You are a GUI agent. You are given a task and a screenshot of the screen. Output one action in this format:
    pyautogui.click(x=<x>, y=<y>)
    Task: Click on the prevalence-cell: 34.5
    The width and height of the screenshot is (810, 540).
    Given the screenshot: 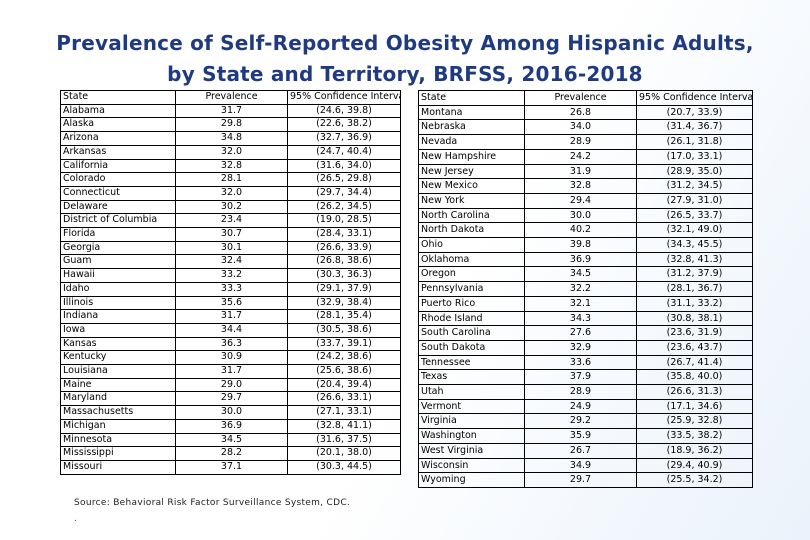 What is the action you would take?
    pyautogui.click(x=580, y=274)
    